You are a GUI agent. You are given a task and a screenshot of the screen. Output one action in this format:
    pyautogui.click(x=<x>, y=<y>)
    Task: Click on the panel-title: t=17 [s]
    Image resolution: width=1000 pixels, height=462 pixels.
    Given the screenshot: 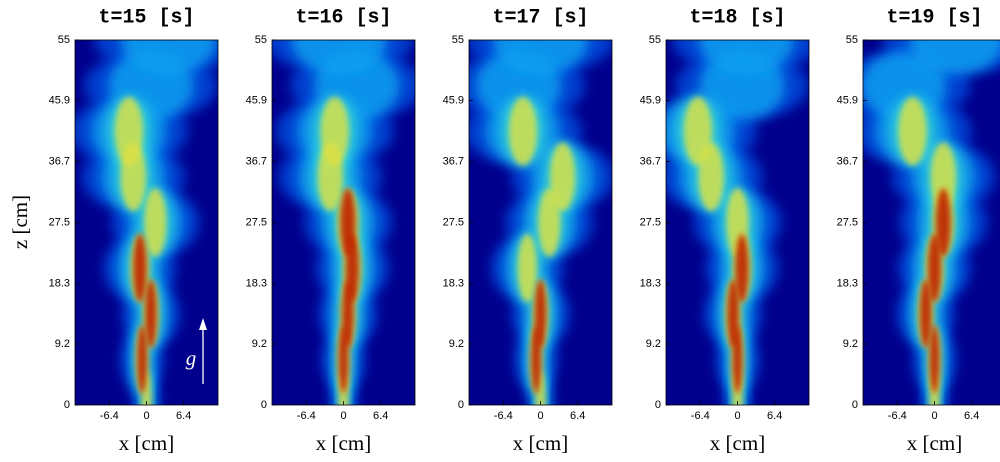 What is the action you would take?
    pyautogui.click(x=540, y=17)
    